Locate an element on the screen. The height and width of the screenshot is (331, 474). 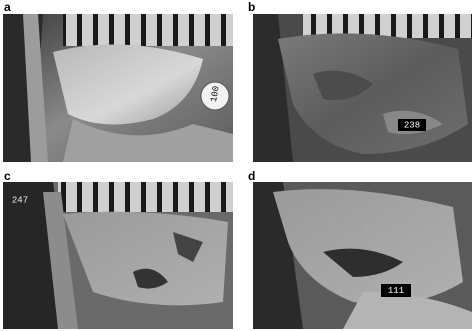
specimen-tag: 238 is located at coordinates (412, 125).